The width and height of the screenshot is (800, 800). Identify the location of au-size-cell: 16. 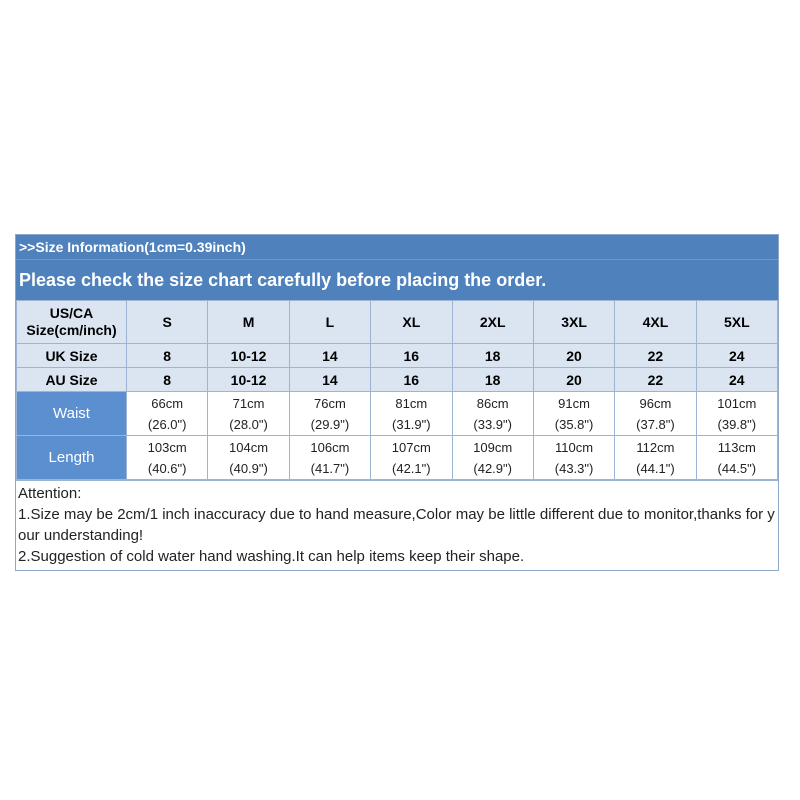
(411, 379).